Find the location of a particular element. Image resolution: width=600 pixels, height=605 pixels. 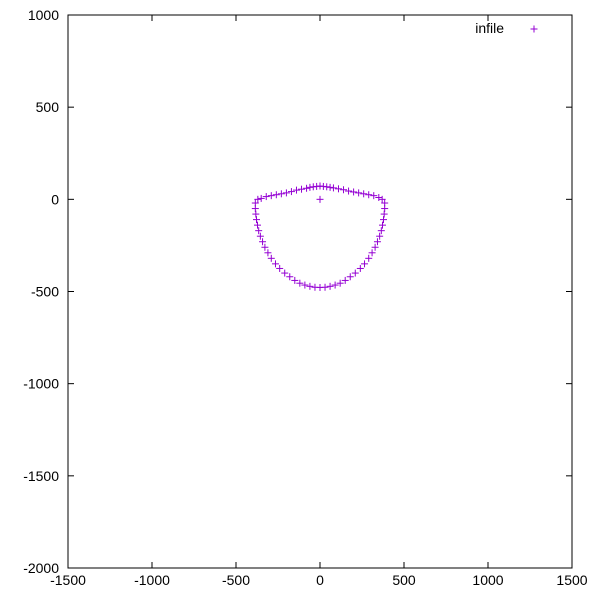

x-tick-label: -500 is located at coordinates (236, 580).